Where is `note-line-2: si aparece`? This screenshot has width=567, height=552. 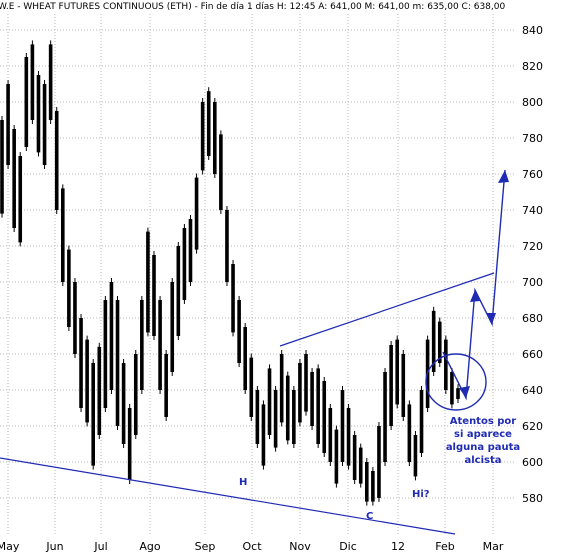
note-line-2: si aparece is located at coordinates (483, 434).